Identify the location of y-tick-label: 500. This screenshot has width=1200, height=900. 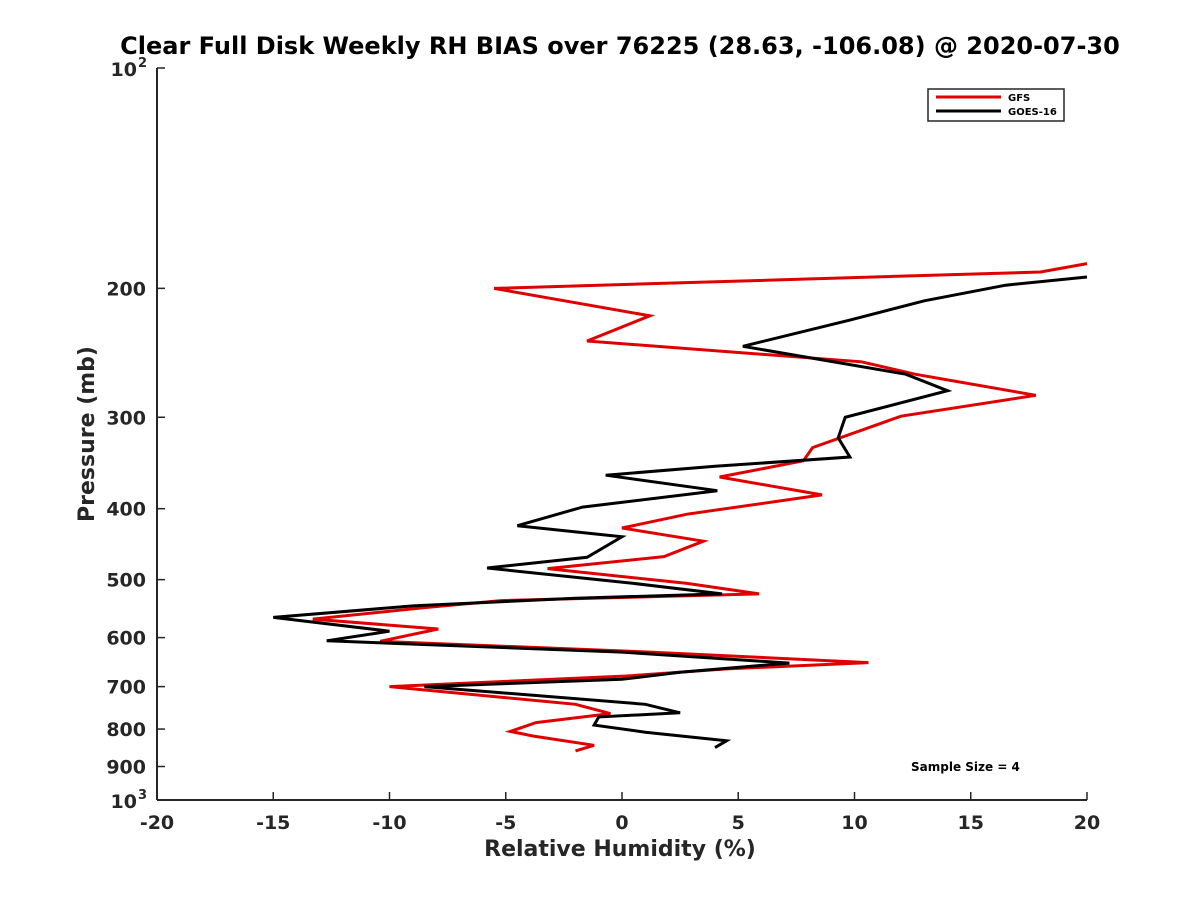
(126, 581).